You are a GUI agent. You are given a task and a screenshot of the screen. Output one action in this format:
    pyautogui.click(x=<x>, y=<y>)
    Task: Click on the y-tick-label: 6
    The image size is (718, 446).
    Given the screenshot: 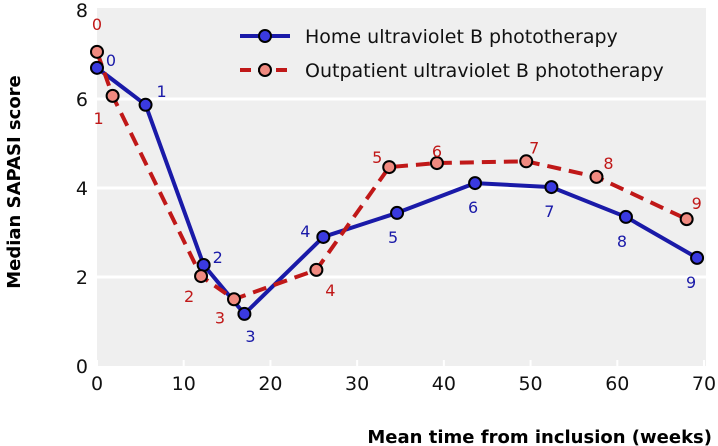 What is the action you would take?
    pyautogui.click(x=82, y=100)
    